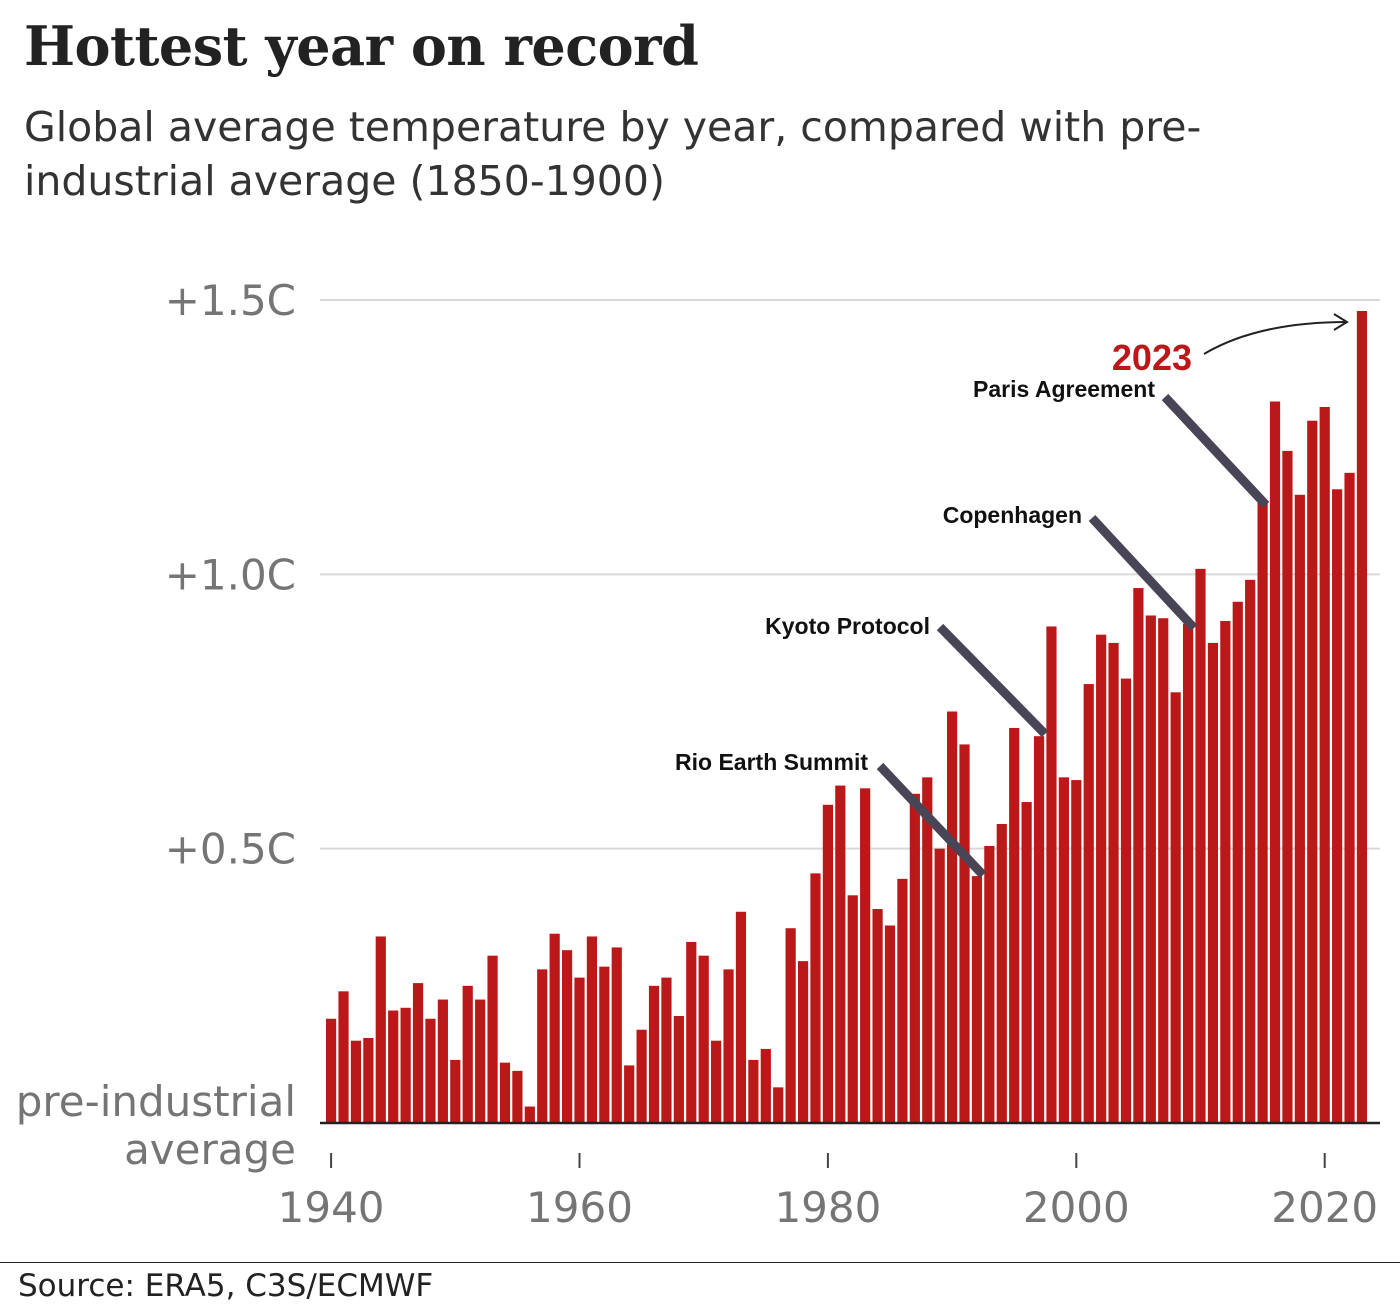  Describe the element at coordinates (691, 1032) in the screenshot. I see `bar-1969` at that location.